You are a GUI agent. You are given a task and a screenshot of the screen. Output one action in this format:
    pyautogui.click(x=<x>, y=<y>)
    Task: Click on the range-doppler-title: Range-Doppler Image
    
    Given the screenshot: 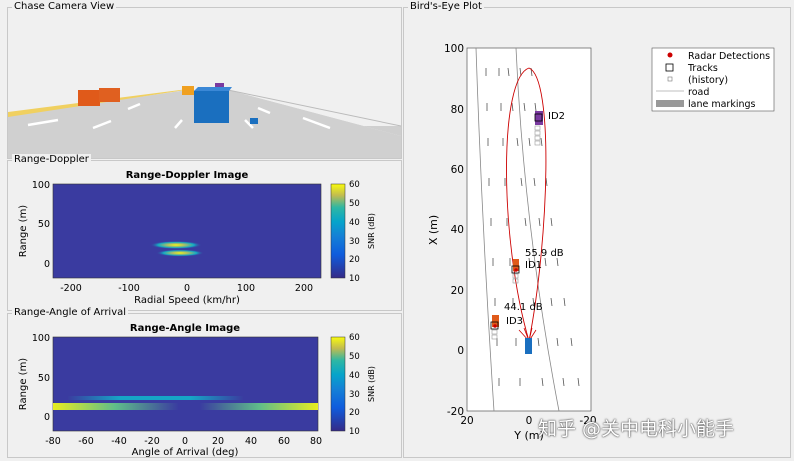 What is the action you would take?
    pyautogui.click(x=187, y=175)
    